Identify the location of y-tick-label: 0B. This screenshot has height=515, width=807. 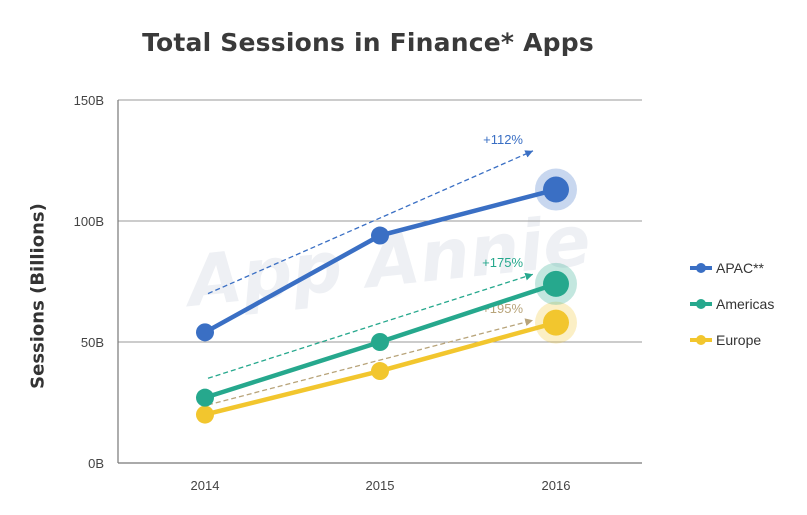
(96, 463).